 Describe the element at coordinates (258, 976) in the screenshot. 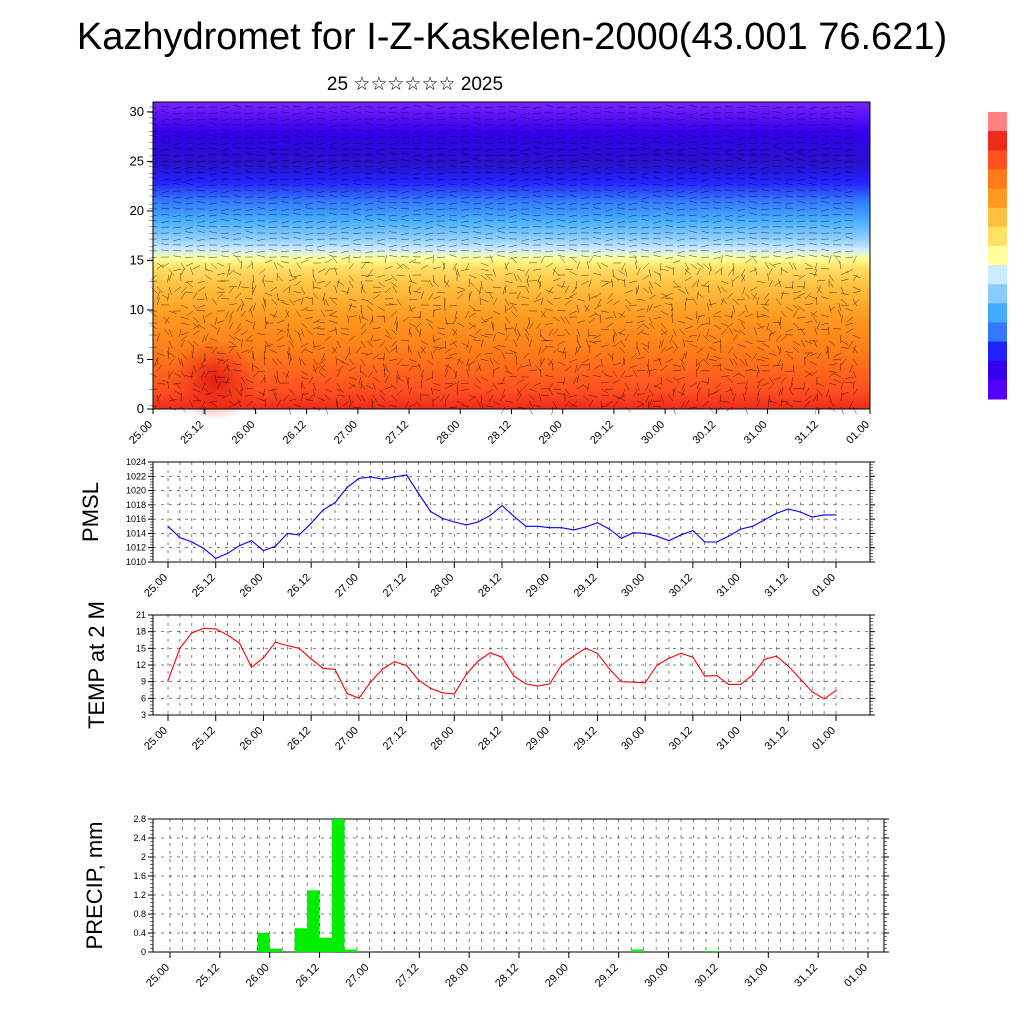

I see `panel4-xtick-label: 26.00` at that location.